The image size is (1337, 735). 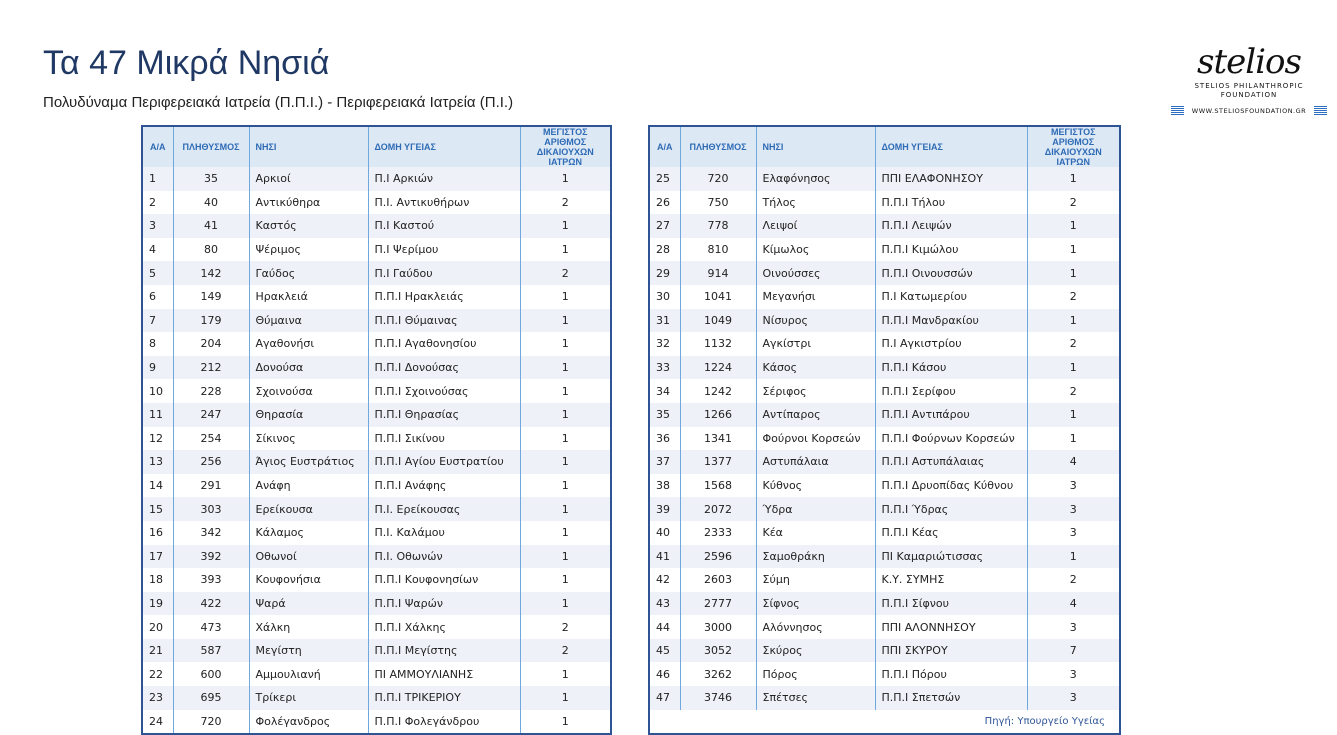 I want to click on table-row: 30 1041 Μεγανήσι Π.Ι Κατωμερίου 2, so click(x=884, y=296).